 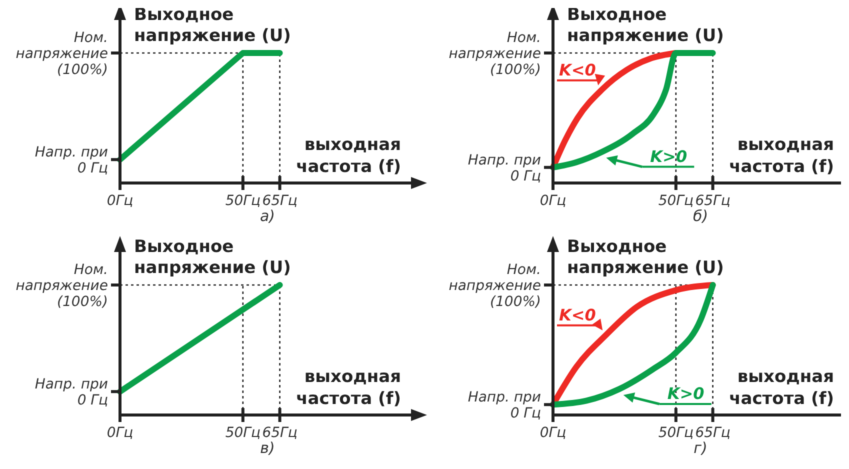 What do you see at coordinates (268, 216) in the screenshot?
I see `text: а)` at bounding box center [268, 216].